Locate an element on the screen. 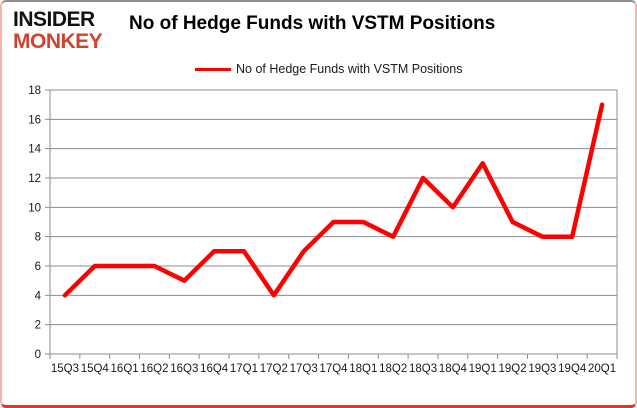  x-tick-label: 16Q3 is located at coordinates (184, 369).